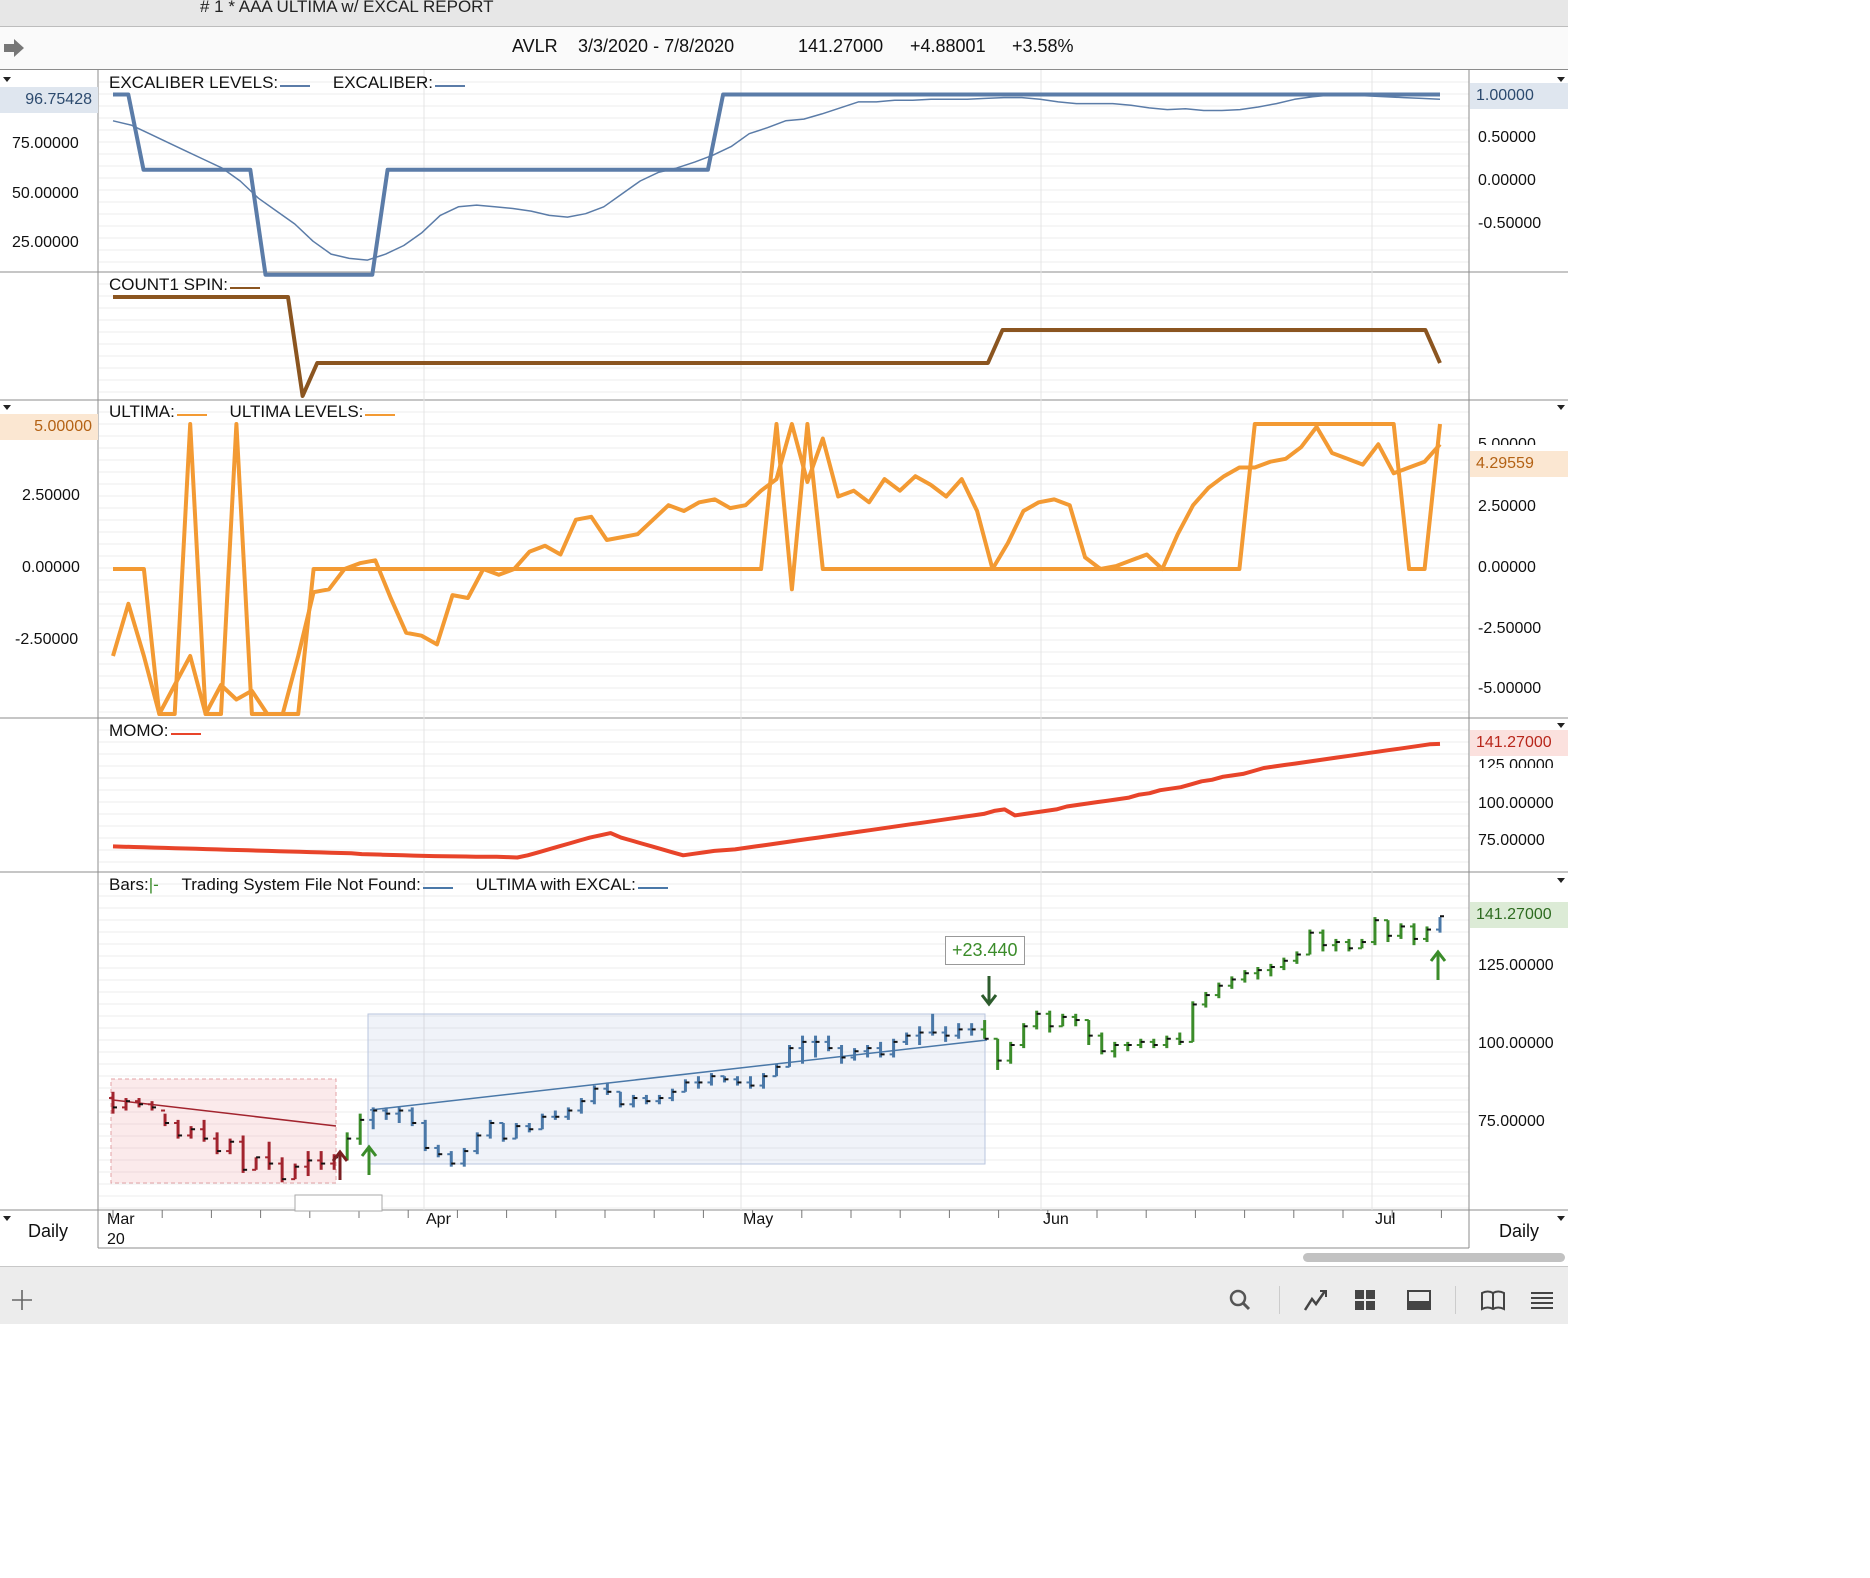  I want to click on bars-label: Bars:, so click(129, 884).